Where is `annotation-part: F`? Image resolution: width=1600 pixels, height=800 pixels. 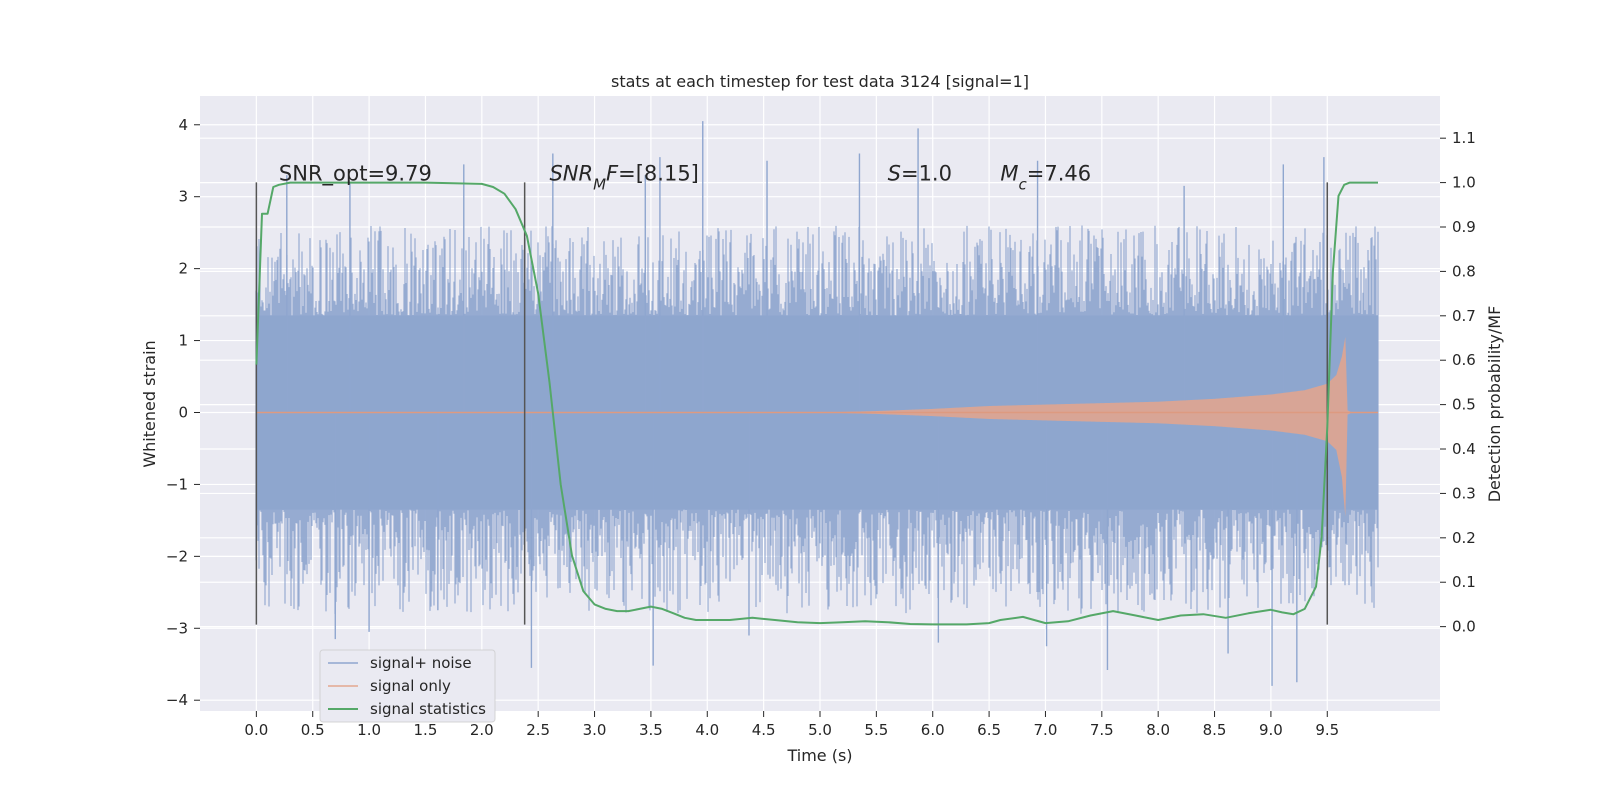 annotation-part: F is located at coordinates (612, 173).